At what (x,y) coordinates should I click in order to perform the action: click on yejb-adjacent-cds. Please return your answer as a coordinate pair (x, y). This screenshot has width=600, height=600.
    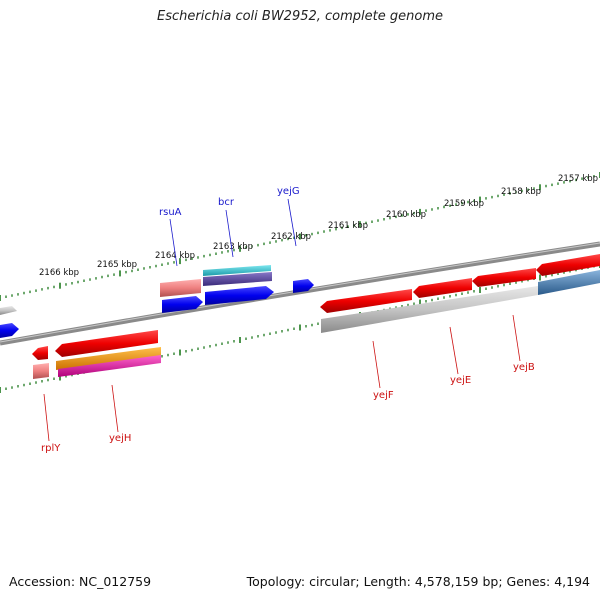
    Looking at the image, I should click on (568, 265).